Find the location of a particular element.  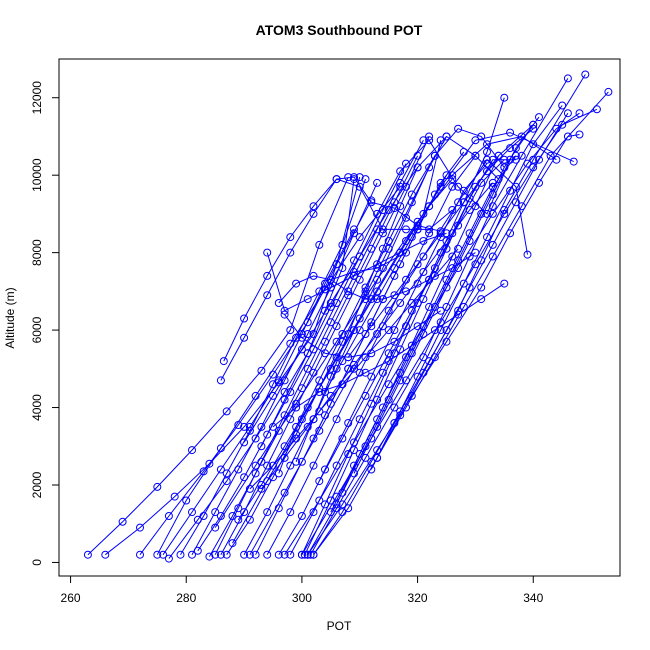

y-axis-label: Altitude (m) is located at coordinates (10, 317).